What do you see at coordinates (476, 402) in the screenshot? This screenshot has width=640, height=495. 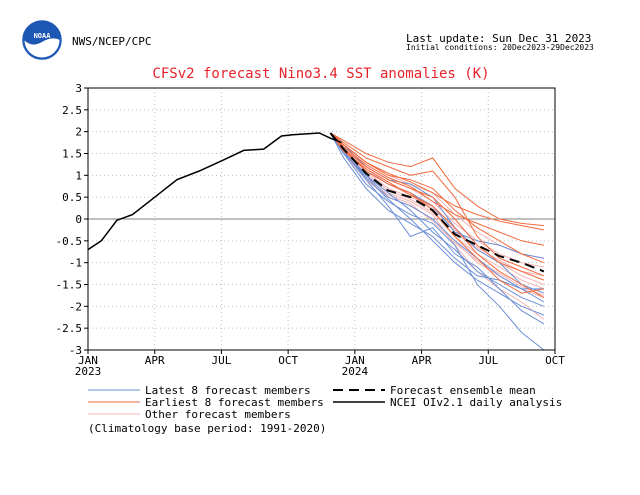 I see `legend-analysis-label: NCEI OIv2.1 daily analysis` at bounding box center [476, 402].